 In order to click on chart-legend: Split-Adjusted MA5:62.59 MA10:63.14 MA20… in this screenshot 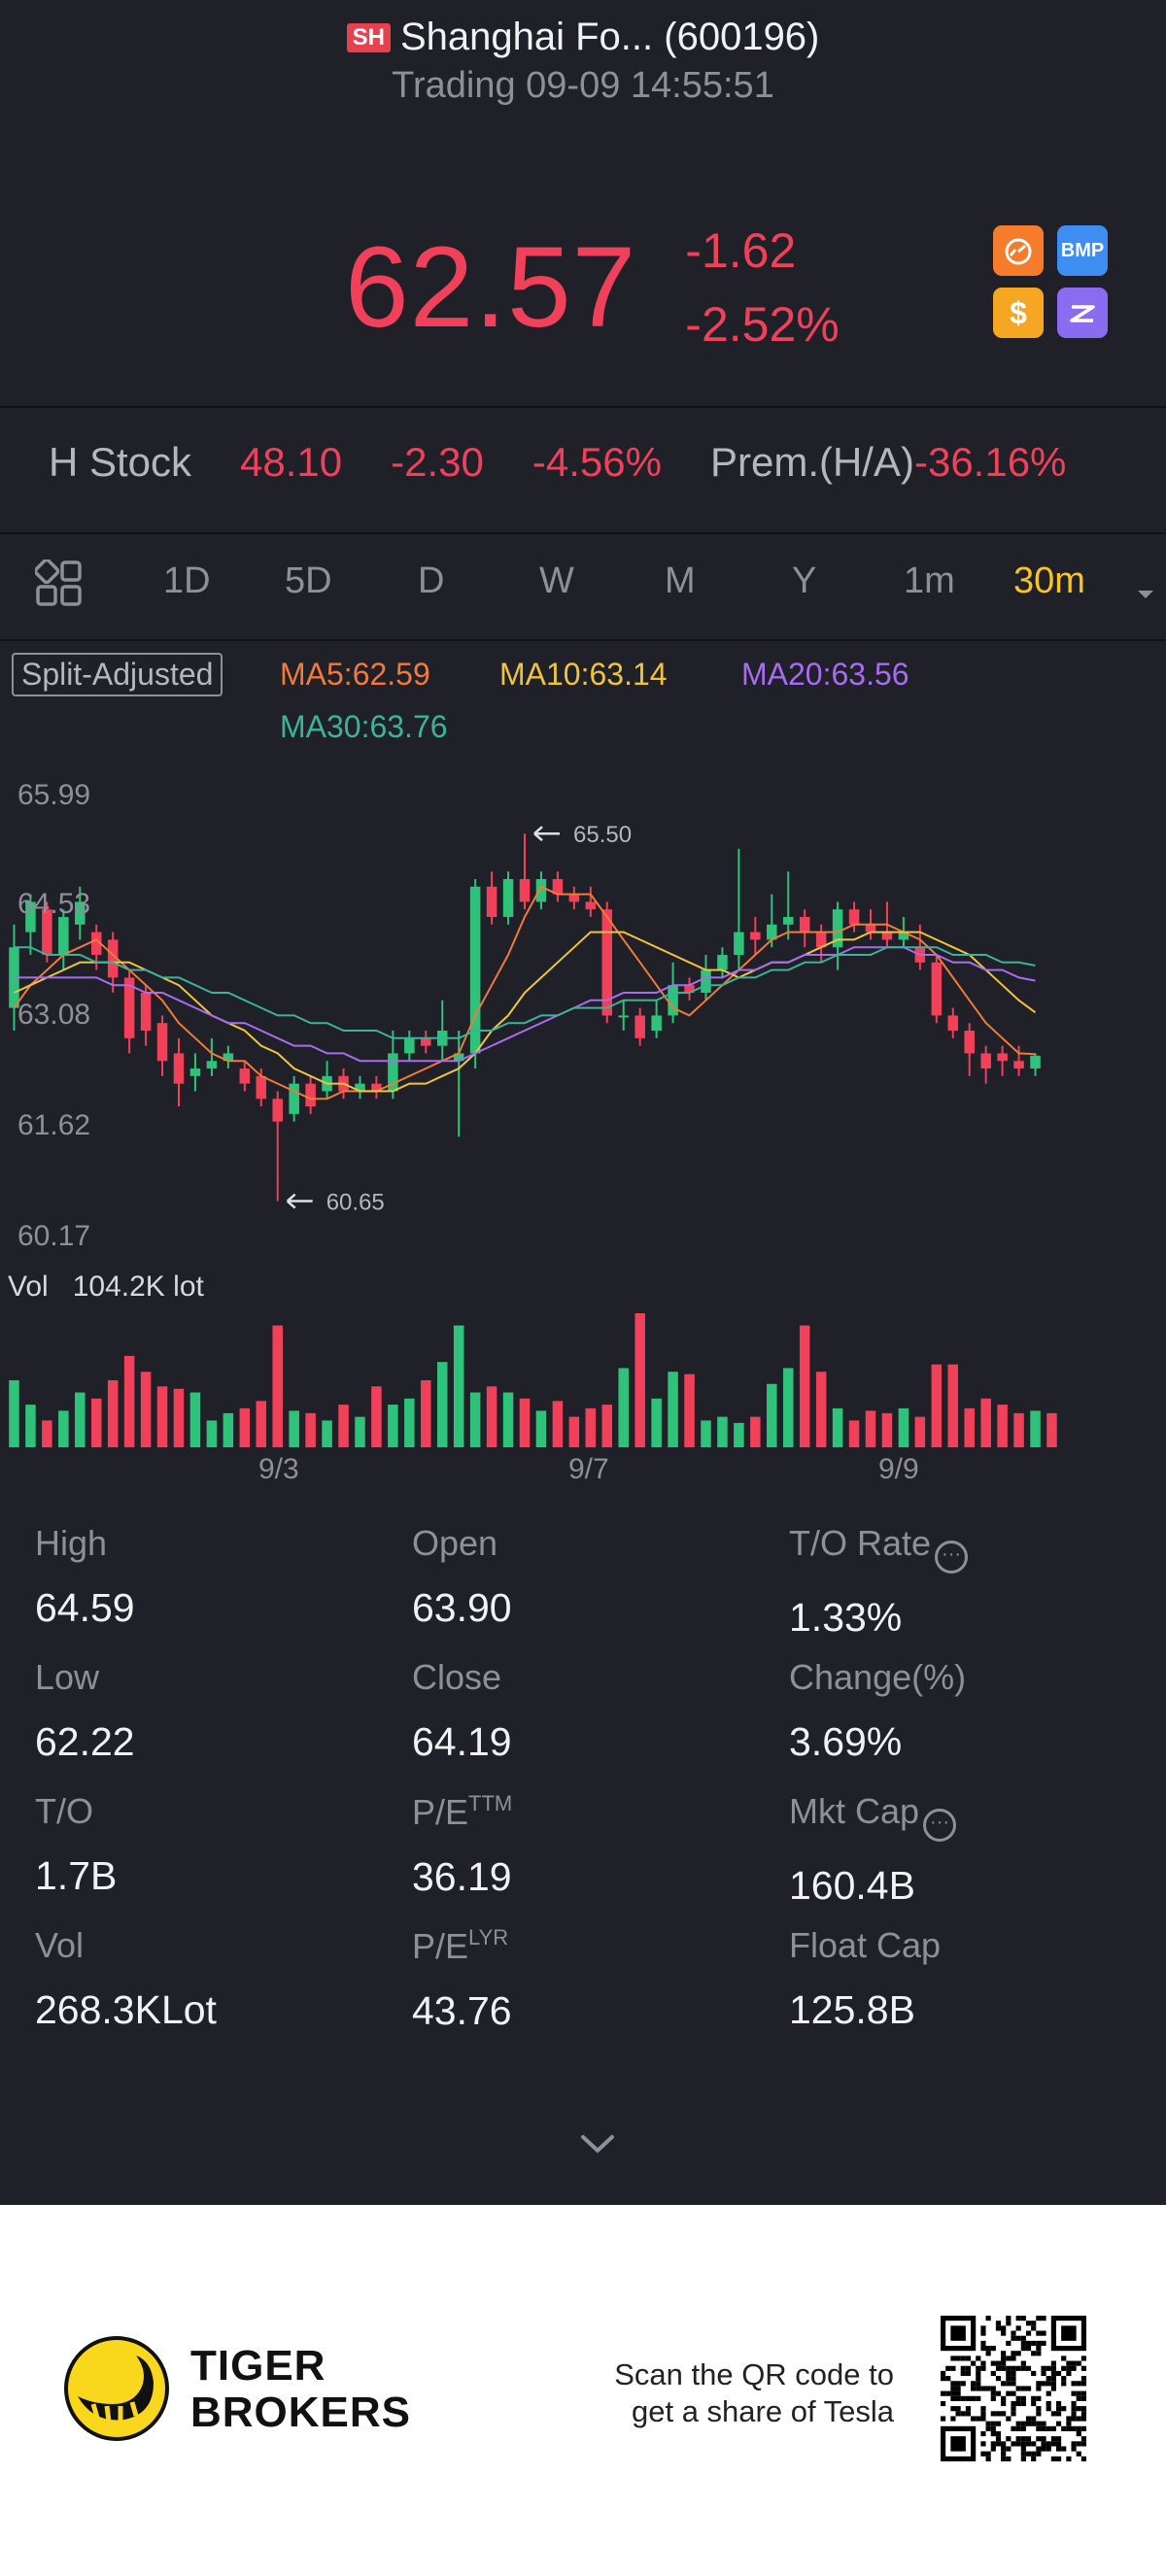, I will do `click(584, 698)`.